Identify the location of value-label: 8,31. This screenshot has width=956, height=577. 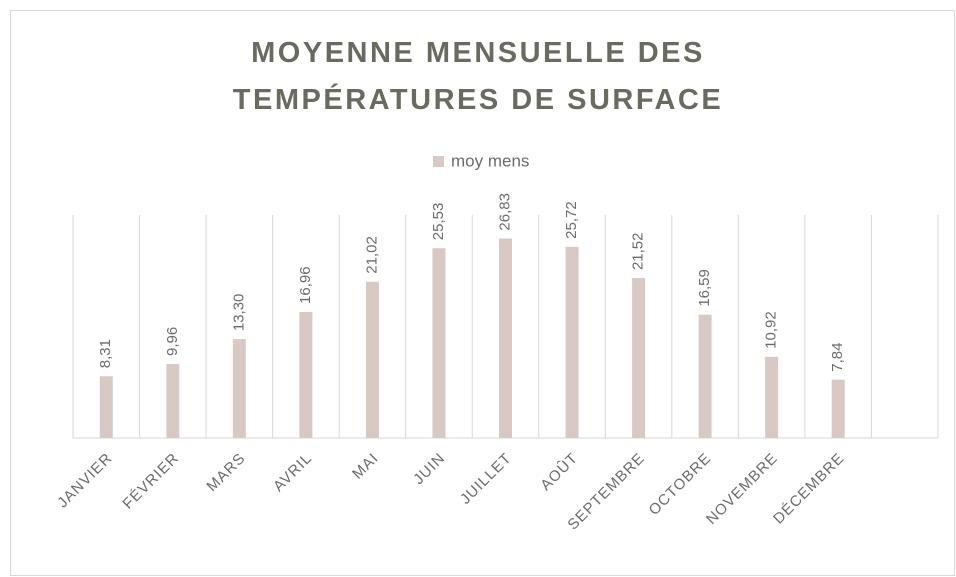
(105, 353).